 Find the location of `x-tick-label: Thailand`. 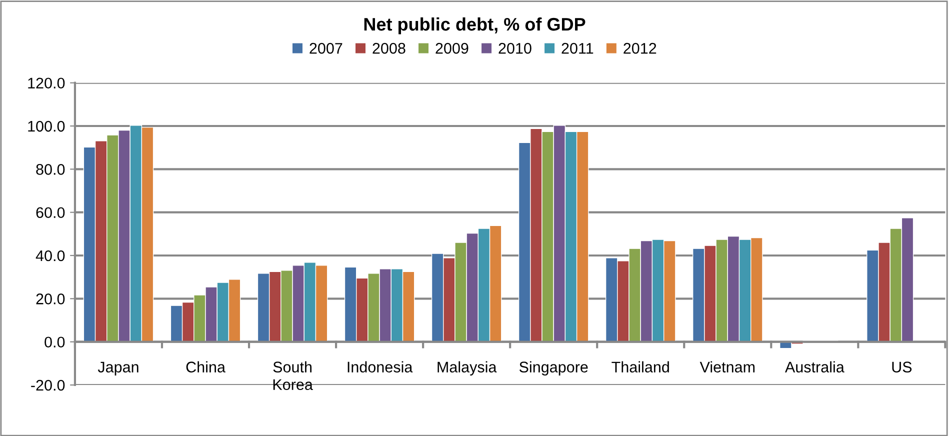

x-tick-label: Thailand is located at coordinates (640, 366).